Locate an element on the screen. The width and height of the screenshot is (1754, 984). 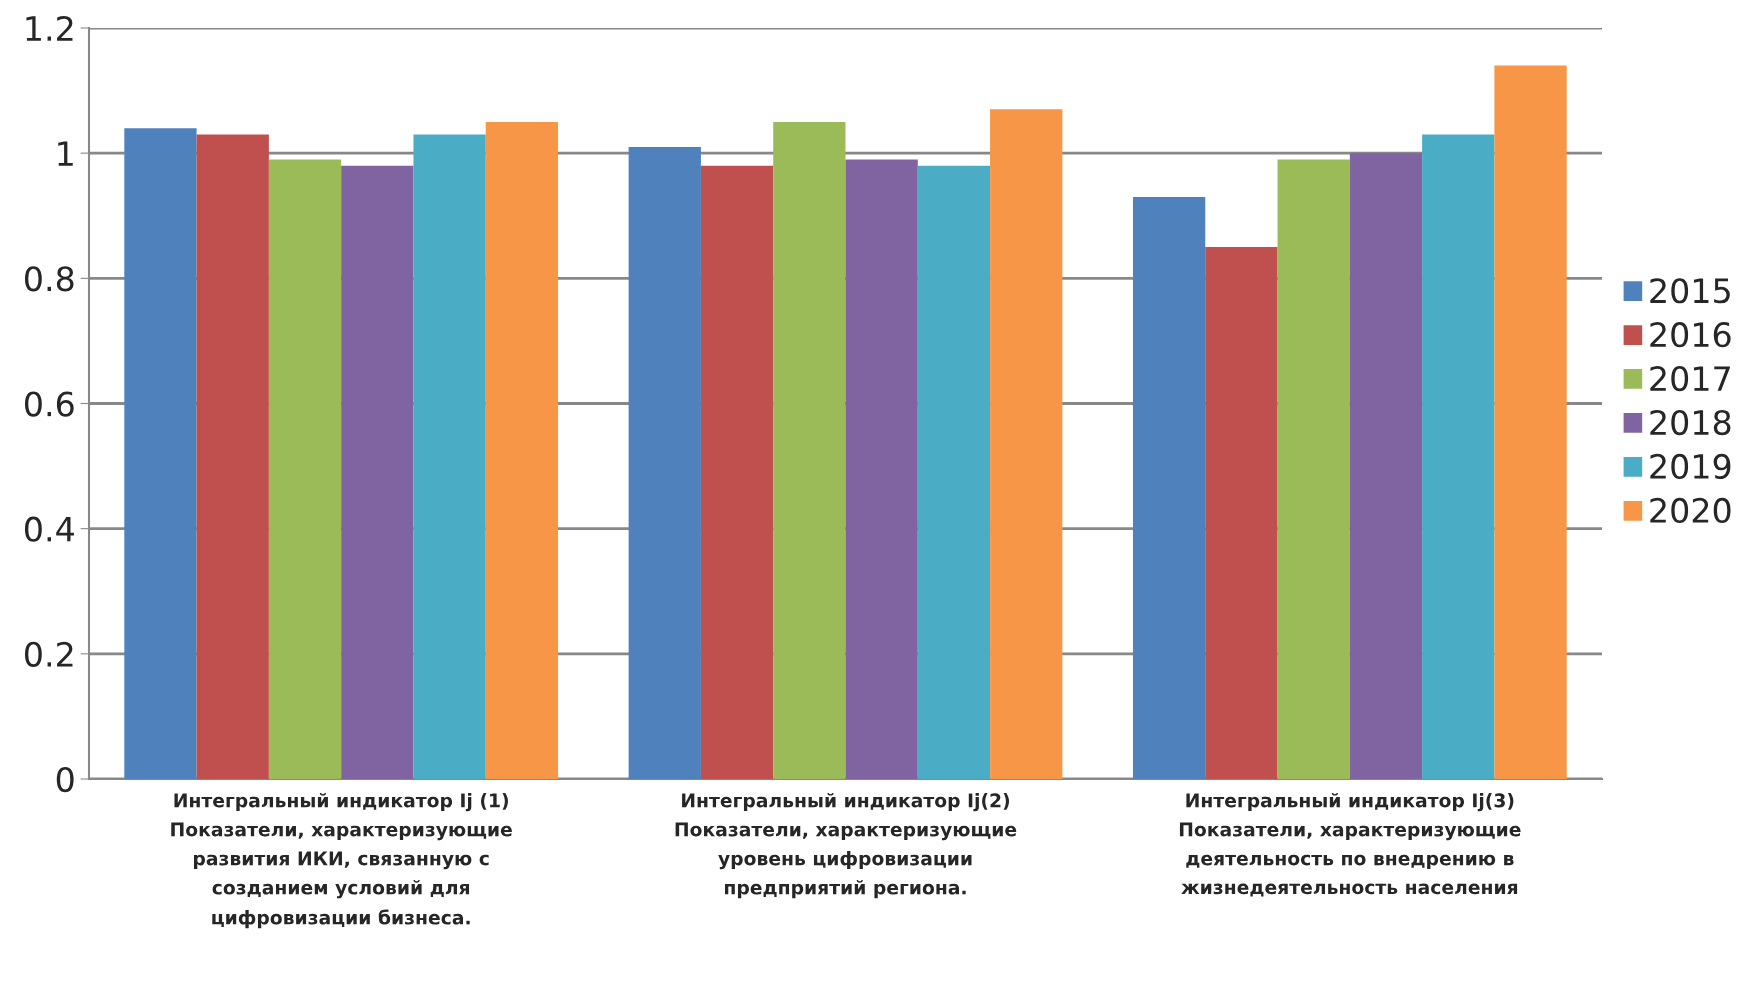
legend-label: 2018 is located at coordinates (1690, 422).